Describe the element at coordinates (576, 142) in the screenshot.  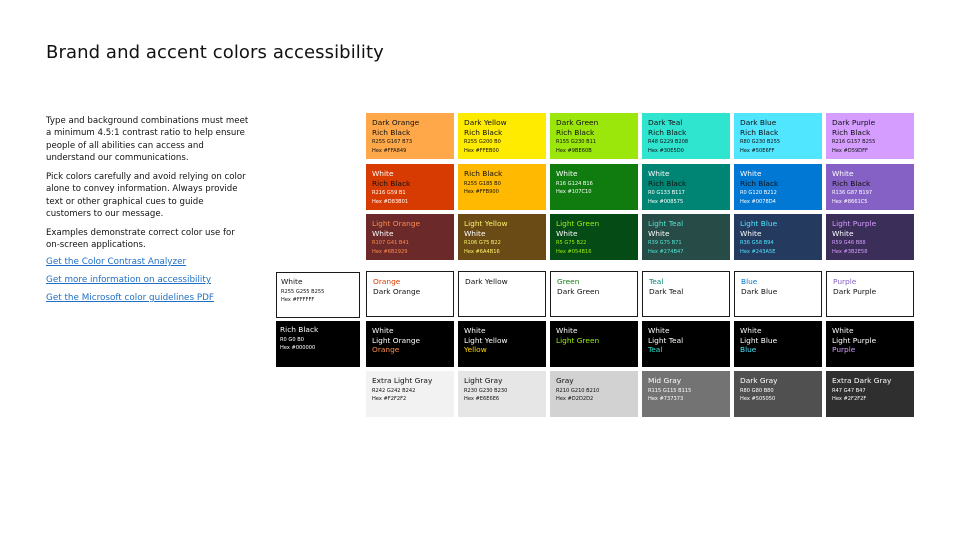
I see `swatch-rgb-value: R155 G230 B11` at that location.